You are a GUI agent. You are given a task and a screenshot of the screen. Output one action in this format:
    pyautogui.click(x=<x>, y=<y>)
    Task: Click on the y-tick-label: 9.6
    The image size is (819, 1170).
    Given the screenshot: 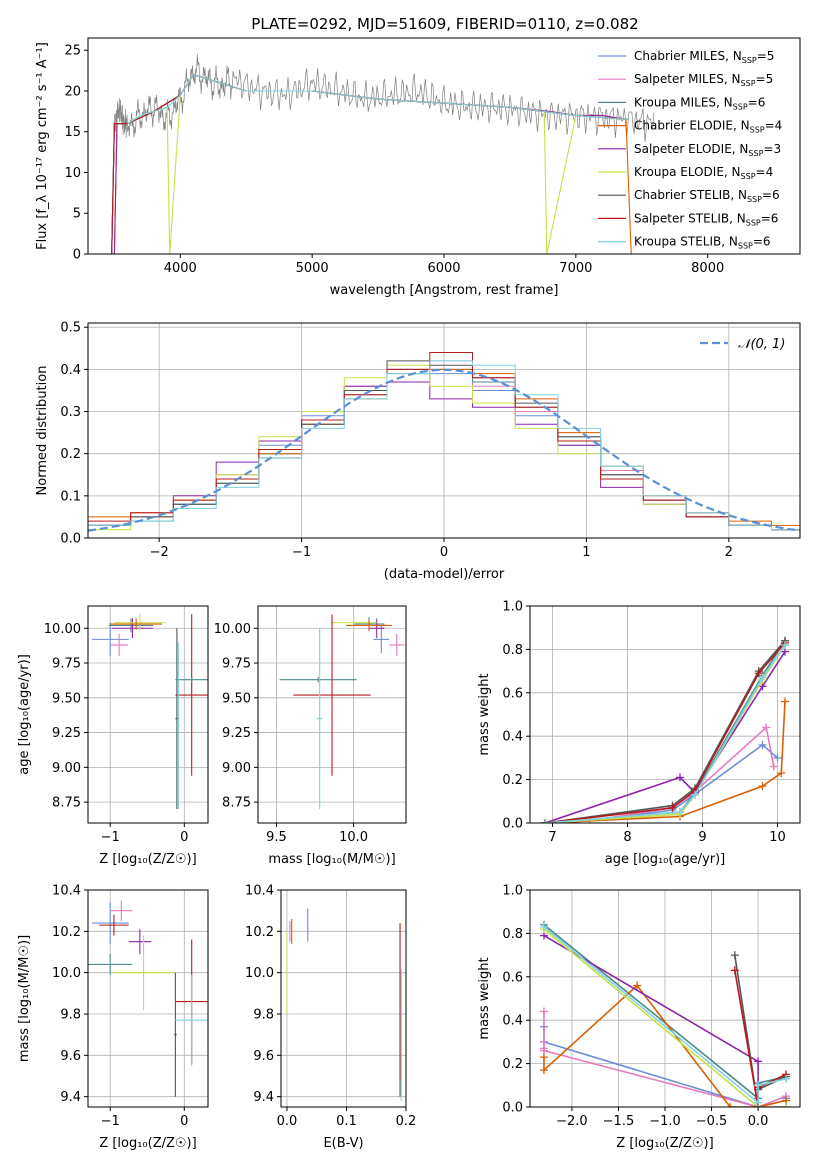 What is the action you would take?
    pyautogui.click(x=70, y=1056)
    